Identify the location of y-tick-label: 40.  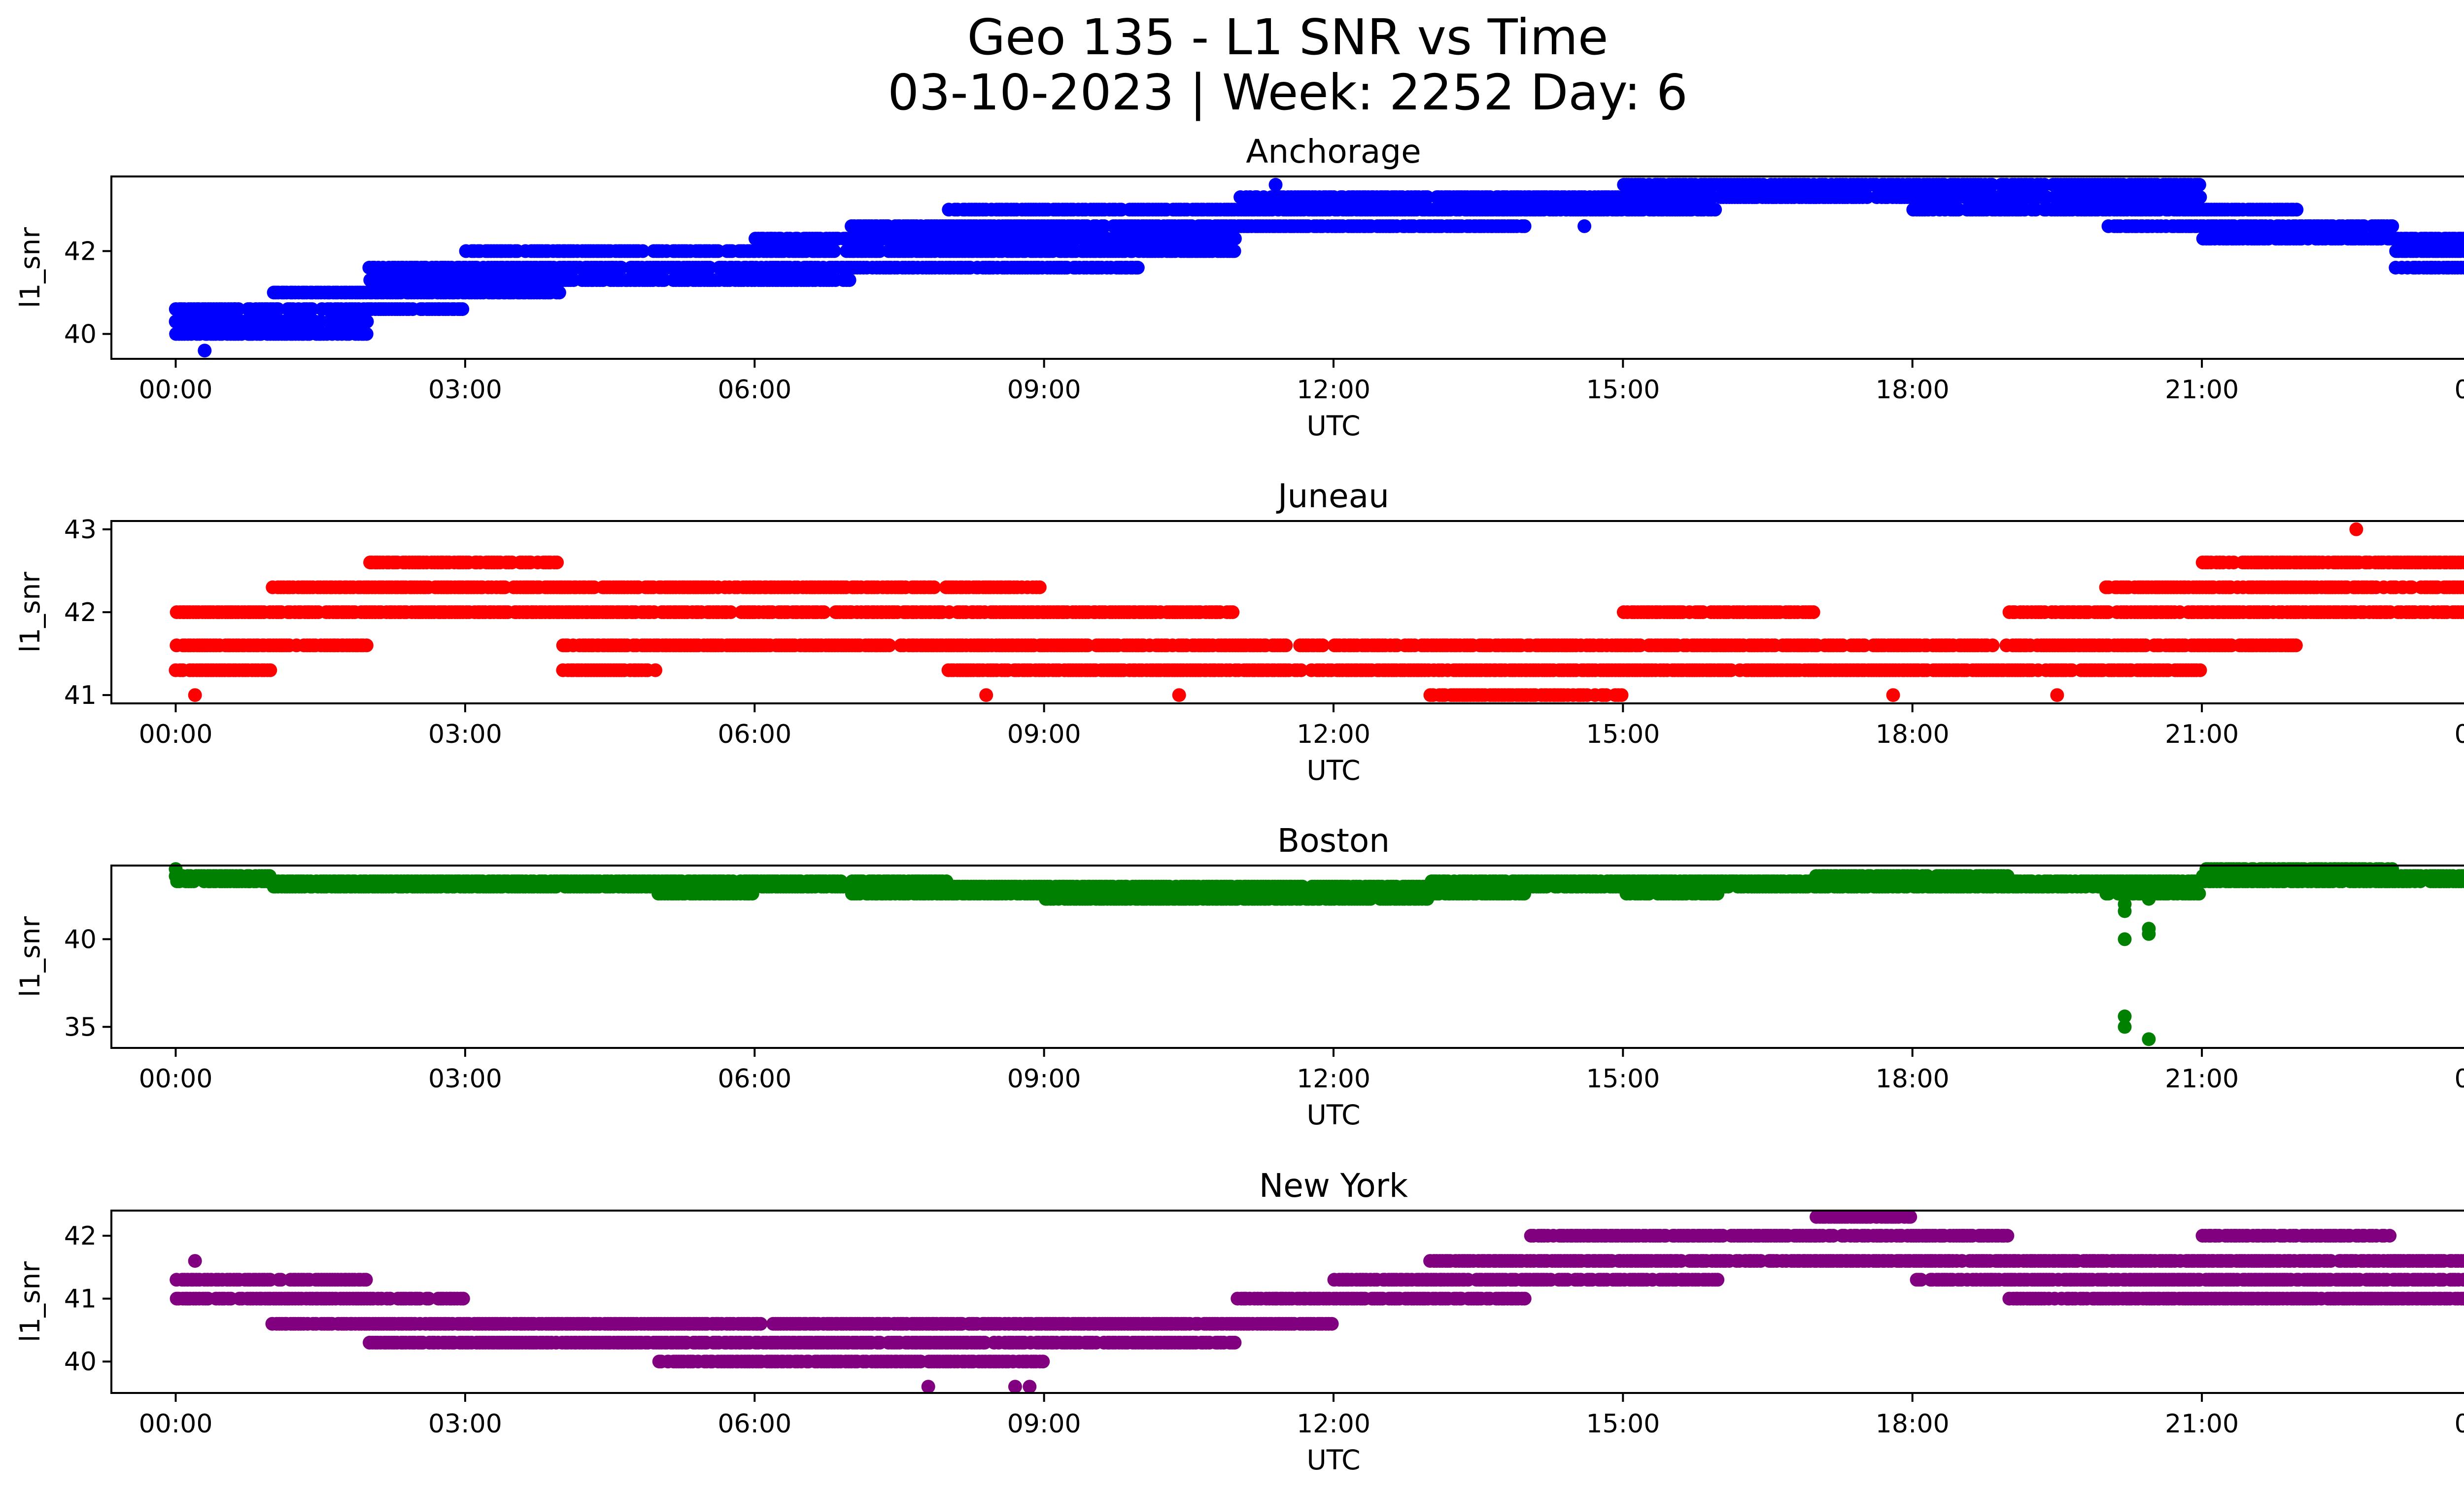
(80, 334).